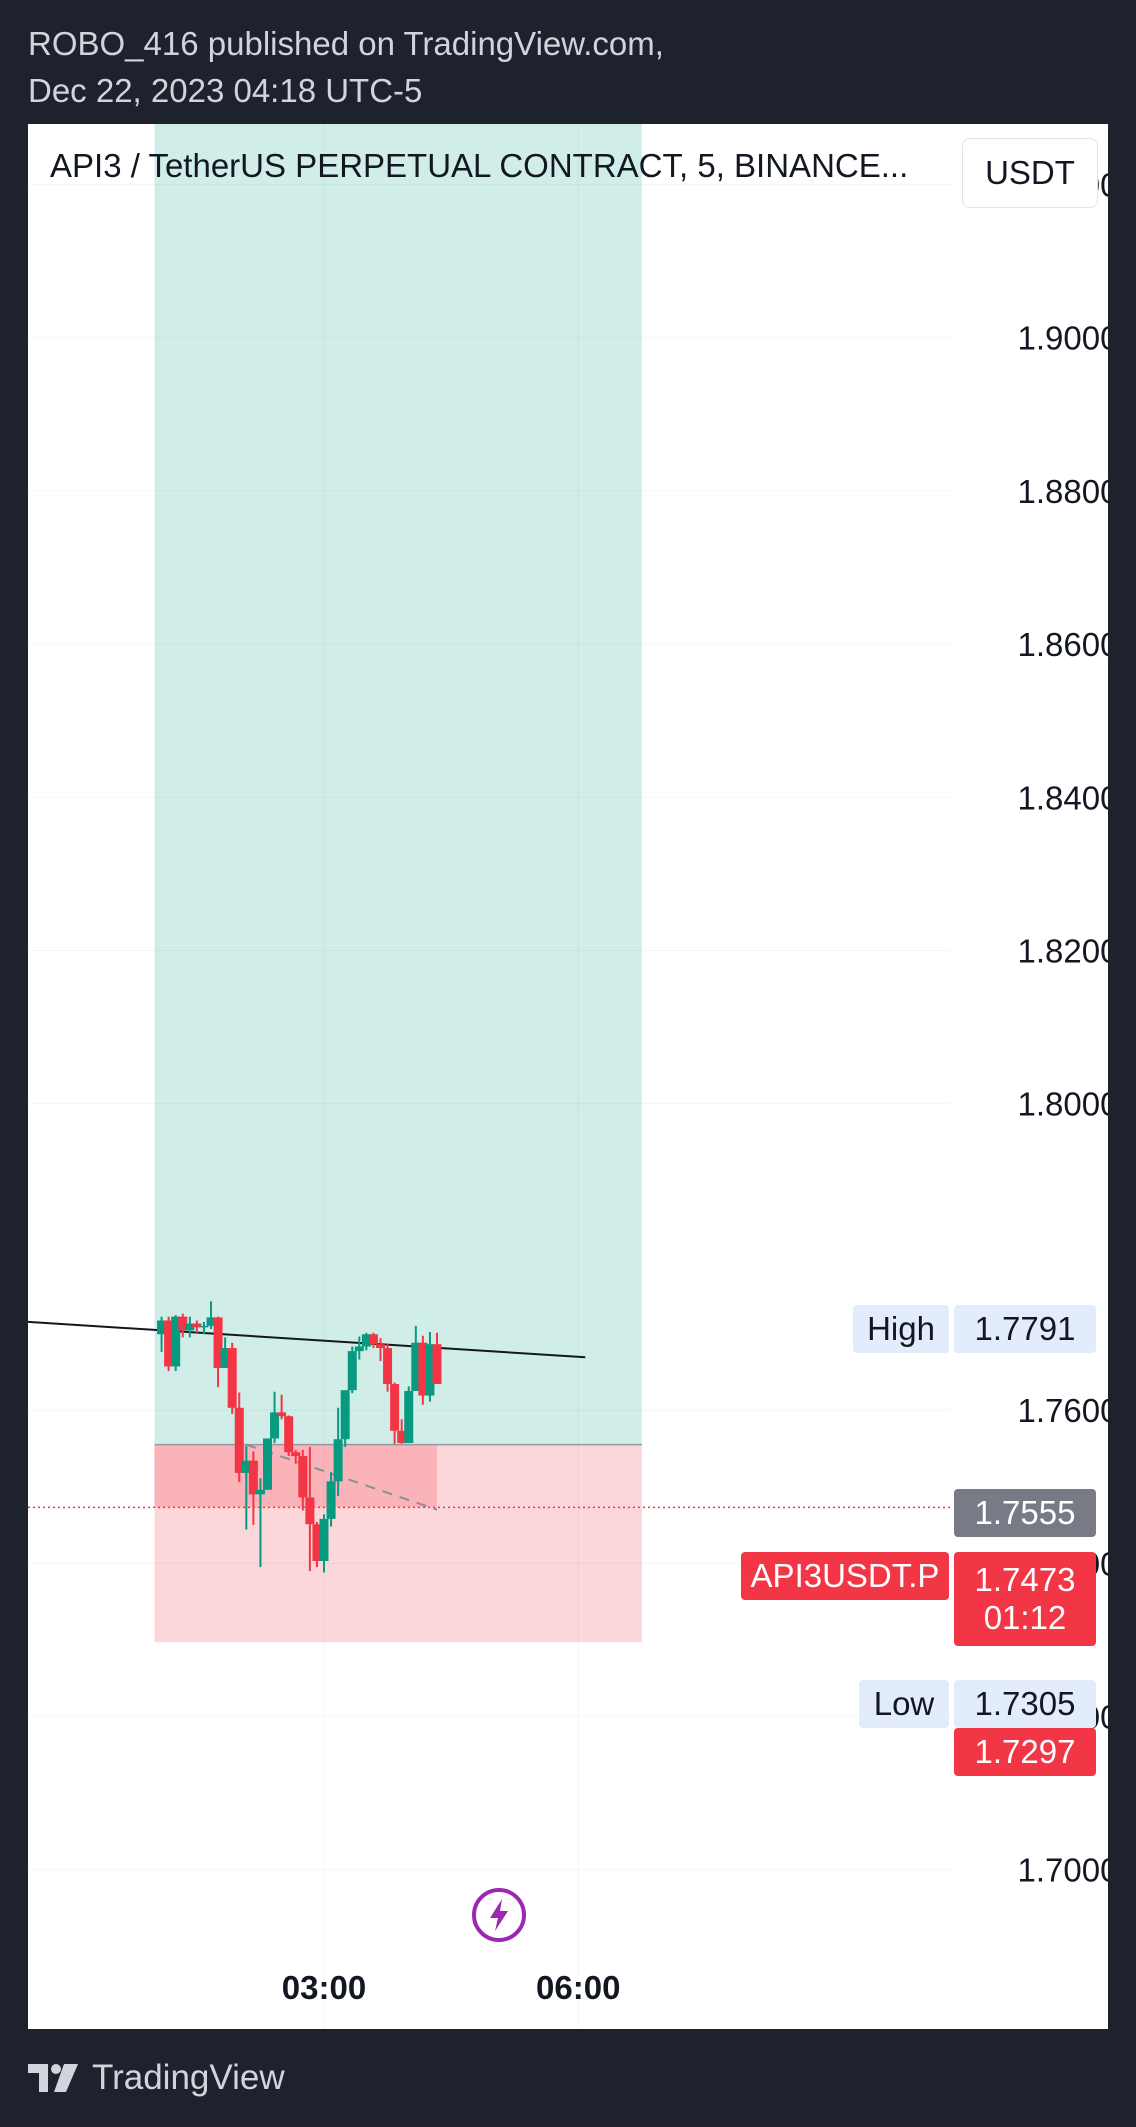 This screenshot has width=1136, height=2127. What do you see at coordinates (901, 1329) in the screenshot?
I see `high-label: High` at bounding box center [901, 1329].